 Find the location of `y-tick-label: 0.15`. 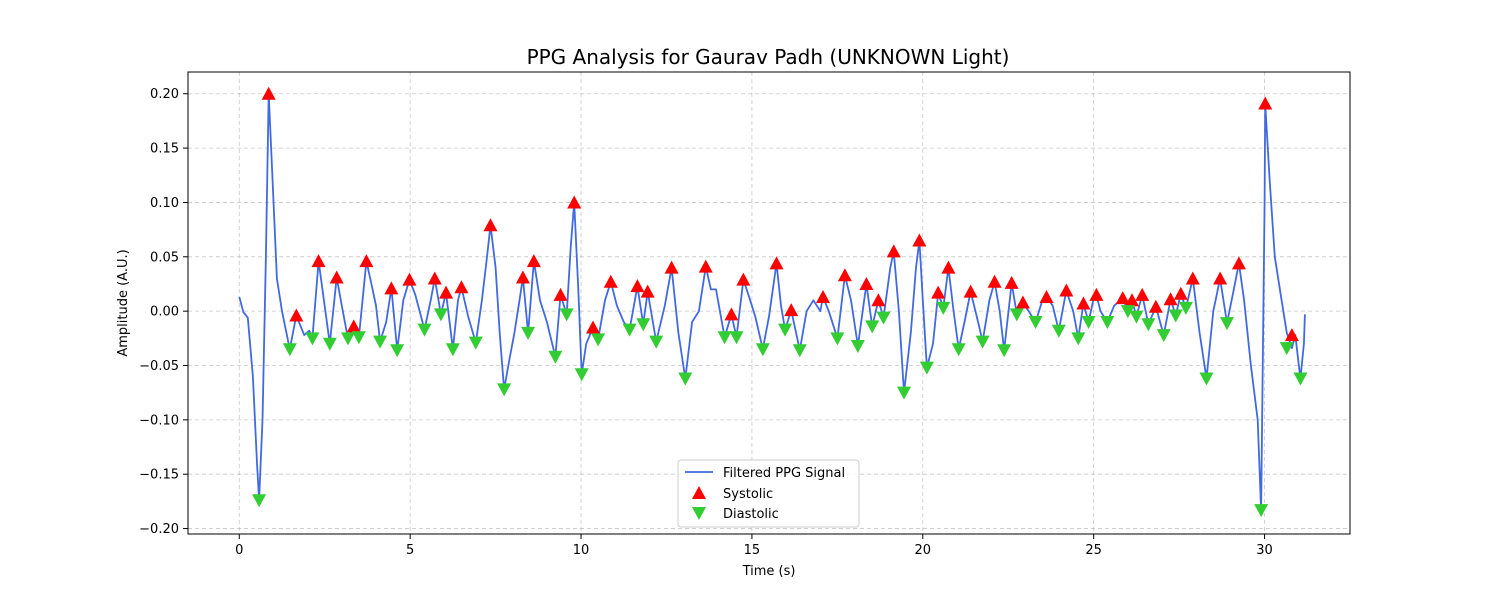

y-tick-label: 0.15 is located at coordinates (164, 149).